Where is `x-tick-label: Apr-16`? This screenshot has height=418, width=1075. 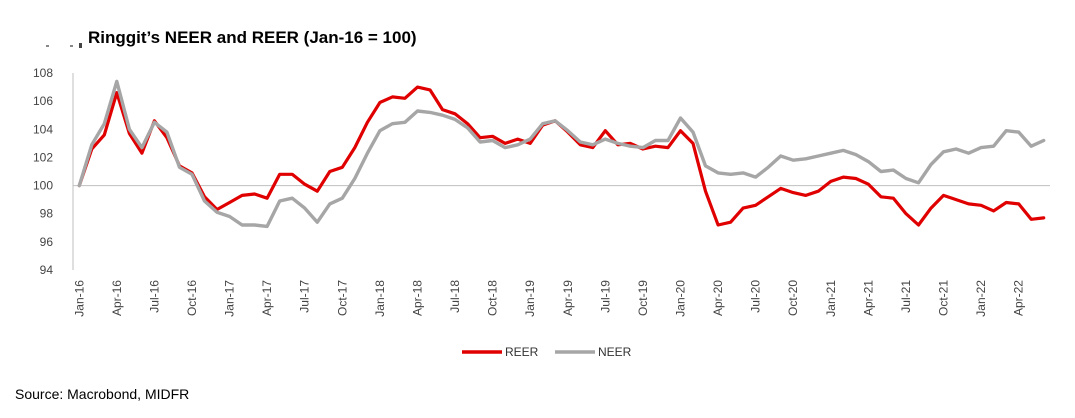 x-tick-label: Apr-16 is located at coordinates (117, 298).